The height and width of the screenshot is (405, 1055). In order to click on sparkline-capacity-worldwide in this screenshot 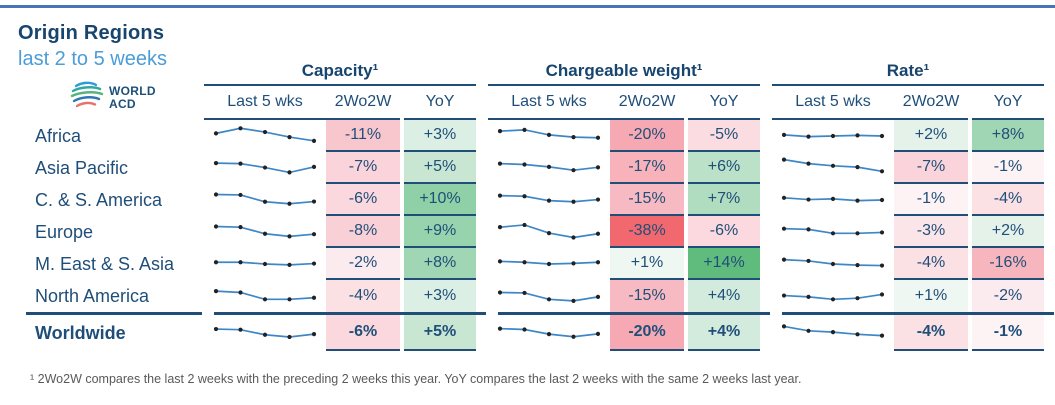, I will do `click(265, 333)`.